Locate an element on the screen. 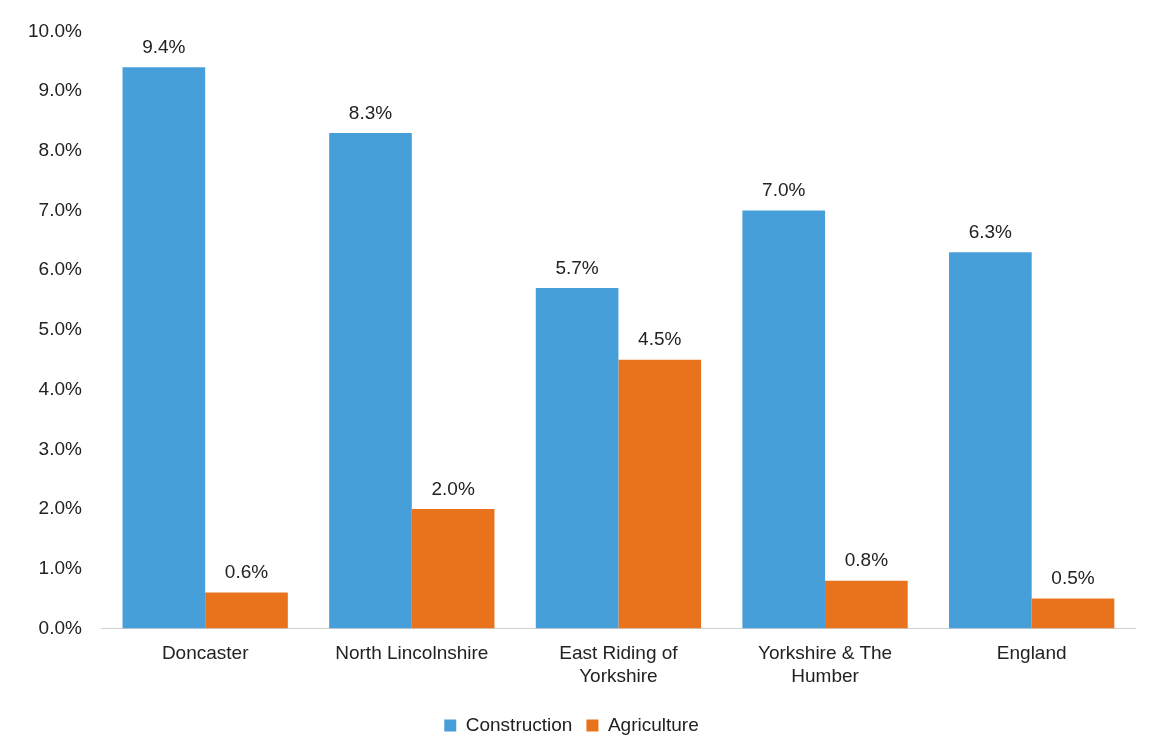 This screenshot has width=1149, height=753. data-label: 6.3% is located at coordinates (990, 232).